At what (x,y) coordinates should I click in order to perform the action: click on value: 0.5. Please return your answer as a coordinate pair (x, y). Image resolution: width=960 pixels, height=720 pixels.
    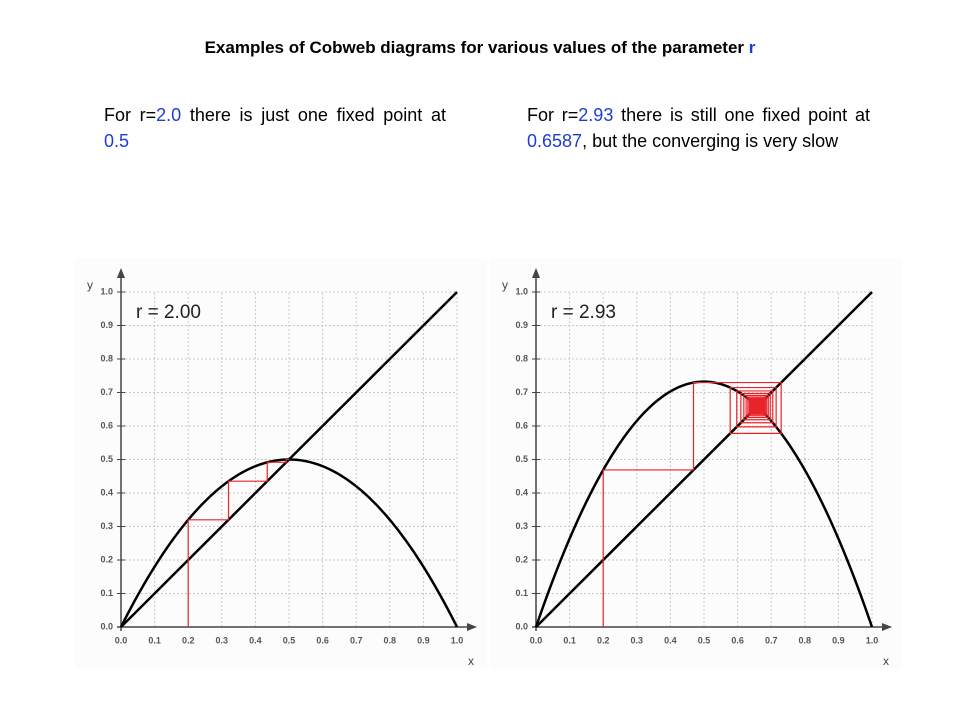
    Looking at the image, I should click on (117, 141).